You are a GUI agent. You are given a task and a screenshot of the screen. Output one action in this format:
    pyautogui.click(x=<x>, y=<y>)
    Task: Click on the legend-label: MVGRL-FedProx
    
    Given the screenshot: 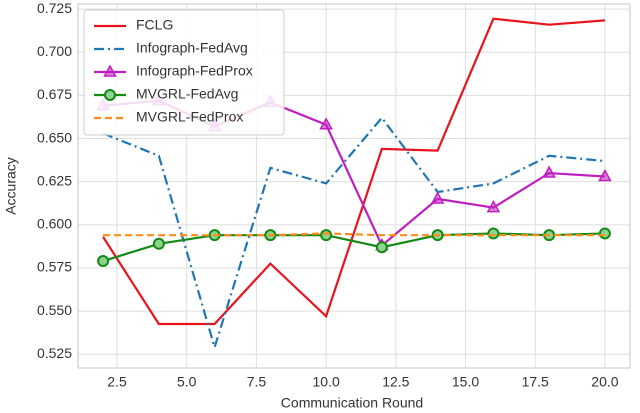 What is the action you would take?
    pyautogui.click(x=189, y=117)
    